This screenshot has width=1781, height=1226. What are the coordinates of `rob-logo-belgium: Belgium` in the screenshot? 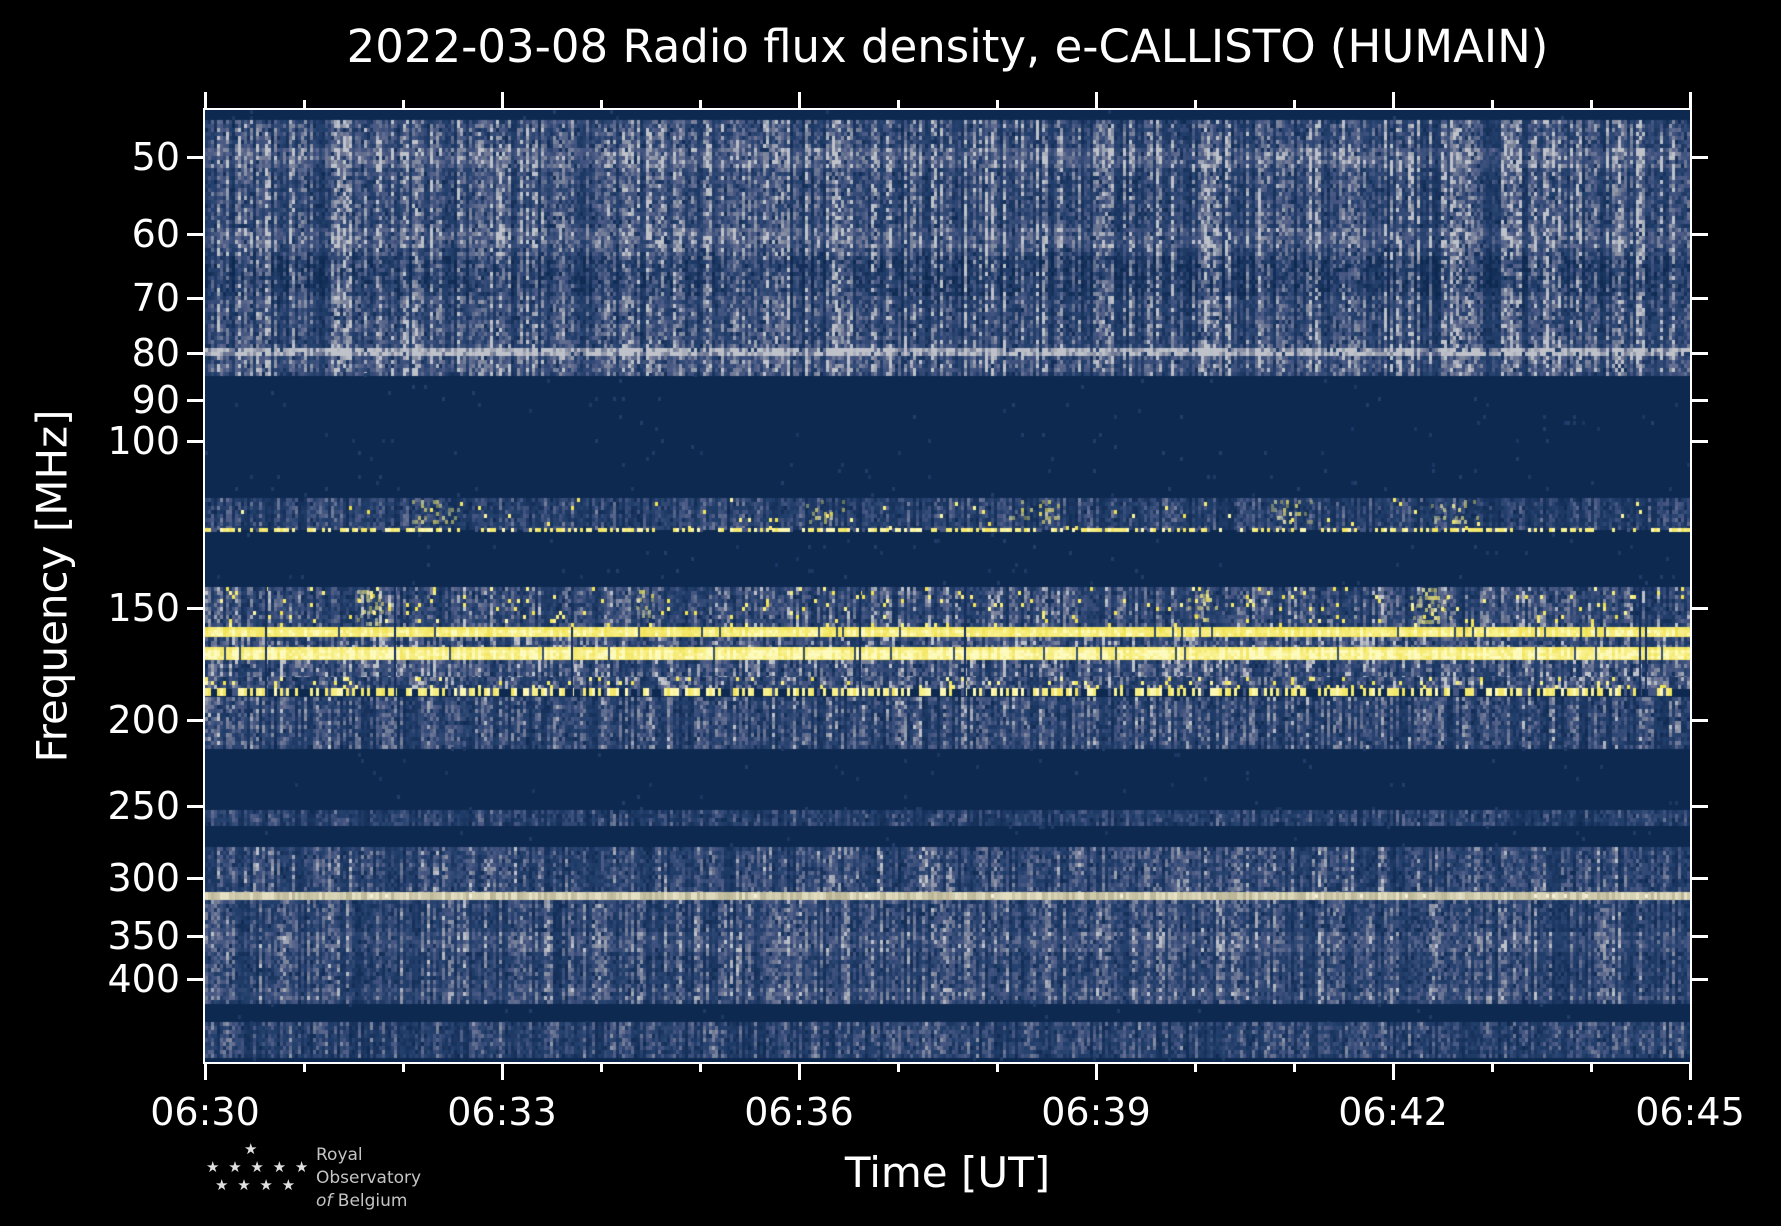 It's located at (370, 1201).